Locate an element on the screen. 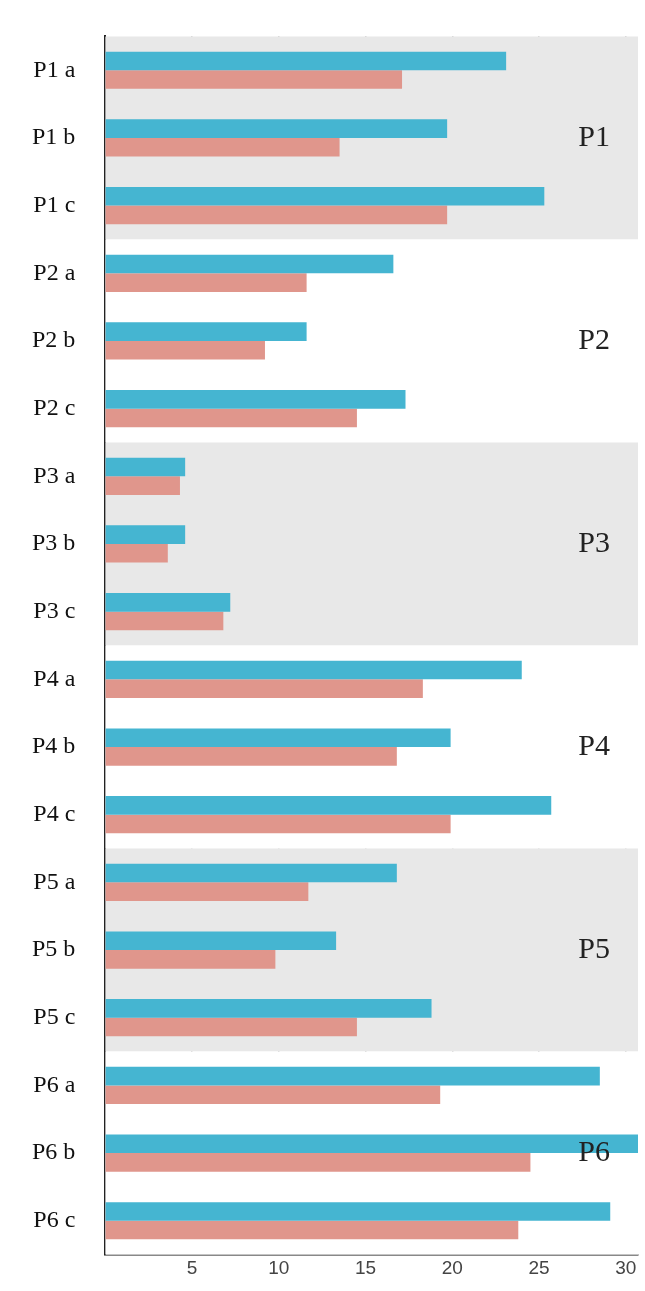 The width and height of the screenshot is (645, 1291). y-tick-label: P4 b is located at coordinates (53, 745).